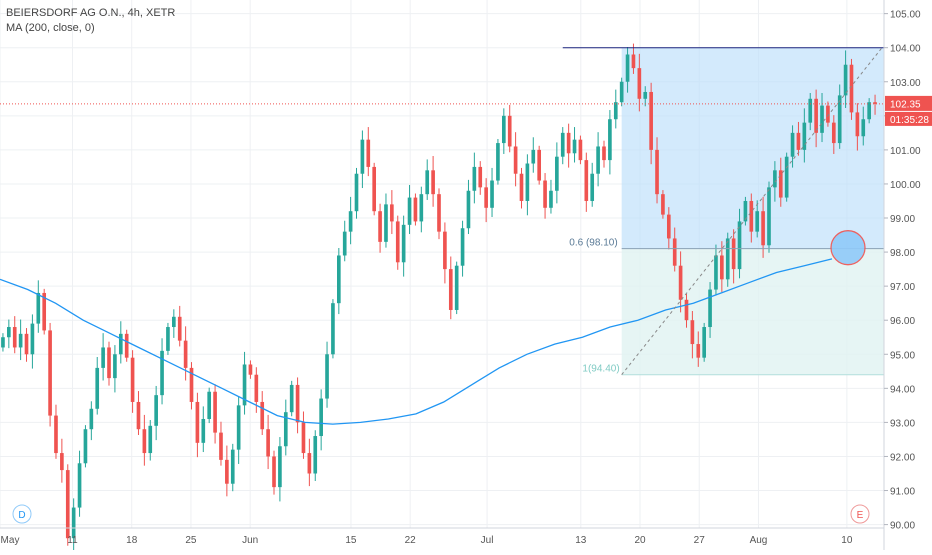  I want to click on time-tick-label: 27, so click(700, 540).